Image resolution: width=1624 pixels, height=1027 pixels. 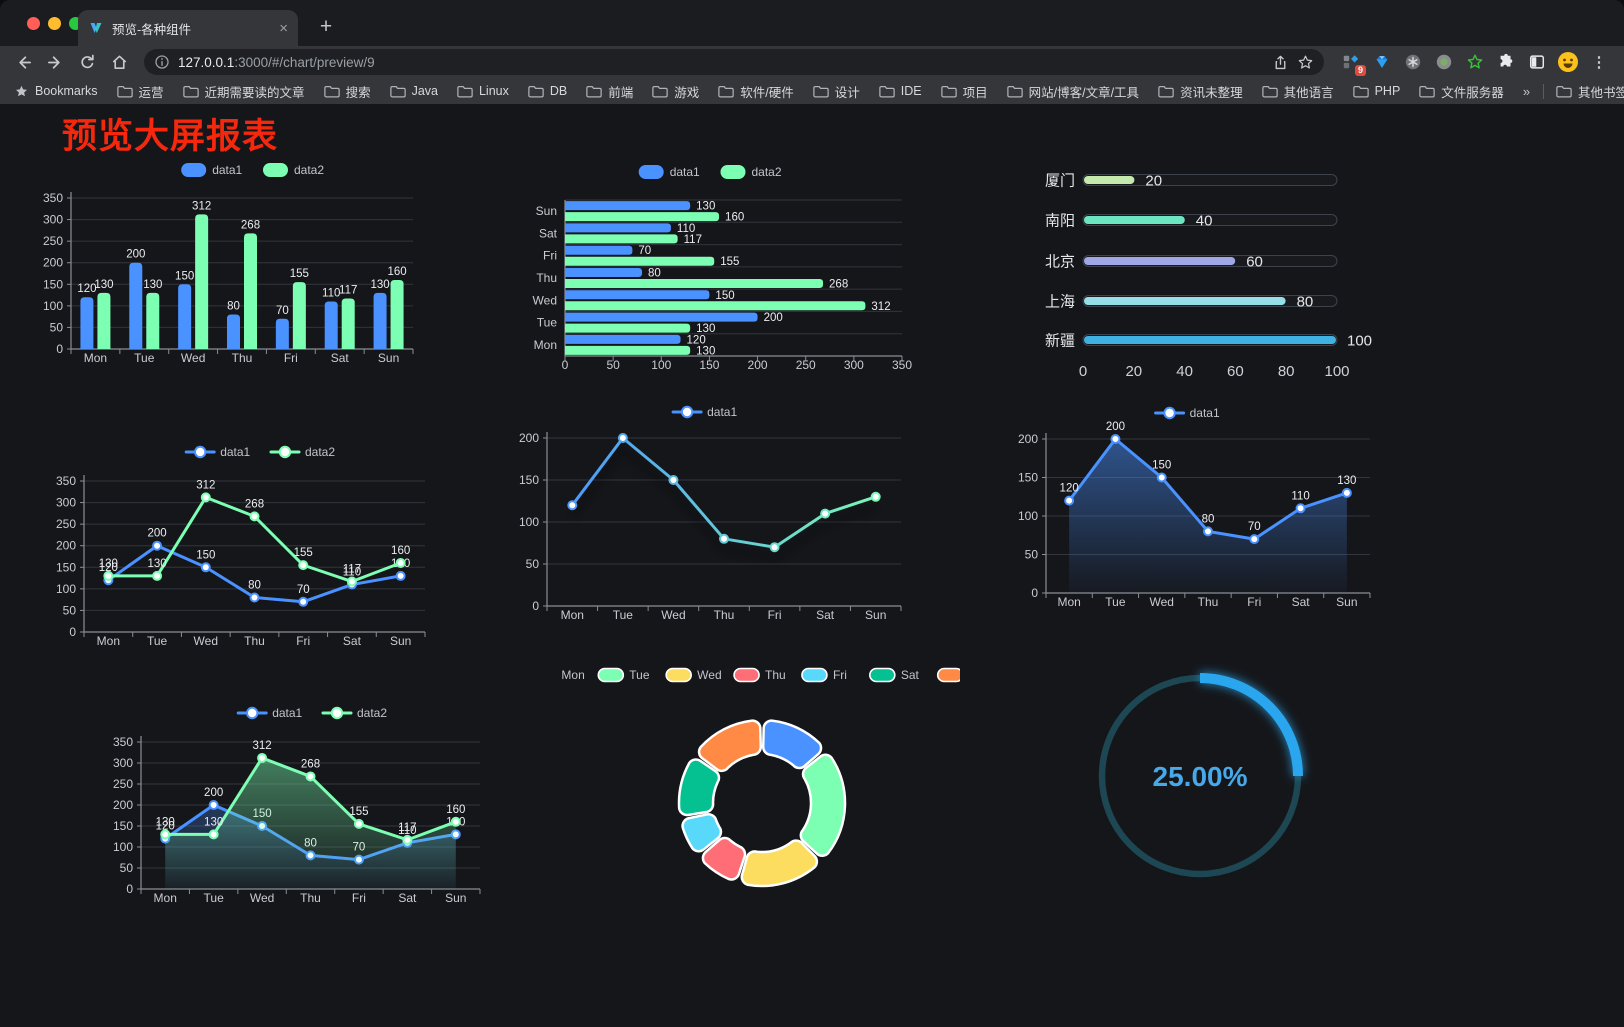 I want to click on extensions-puzzle-icon, so click(x=1506, y=62).